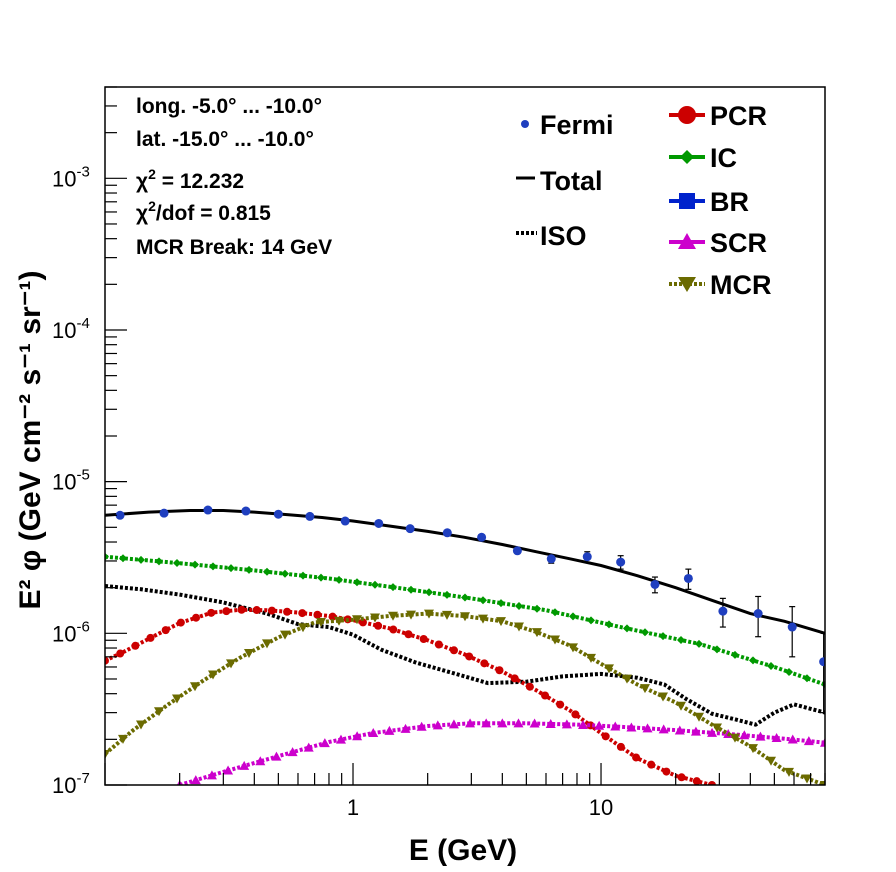 The height and width of the screenshot is (872, 896). What do you see at coordinates (563, 236) in the screenshot?
I see `legend-label-iso: ISO` at bounding box center [563, 236].